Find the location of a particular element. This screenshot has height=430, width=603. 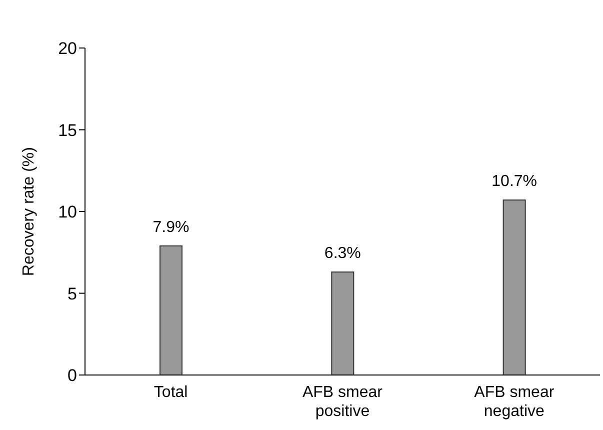

y-tick-label: 20 is located at coordinates (67, 48).